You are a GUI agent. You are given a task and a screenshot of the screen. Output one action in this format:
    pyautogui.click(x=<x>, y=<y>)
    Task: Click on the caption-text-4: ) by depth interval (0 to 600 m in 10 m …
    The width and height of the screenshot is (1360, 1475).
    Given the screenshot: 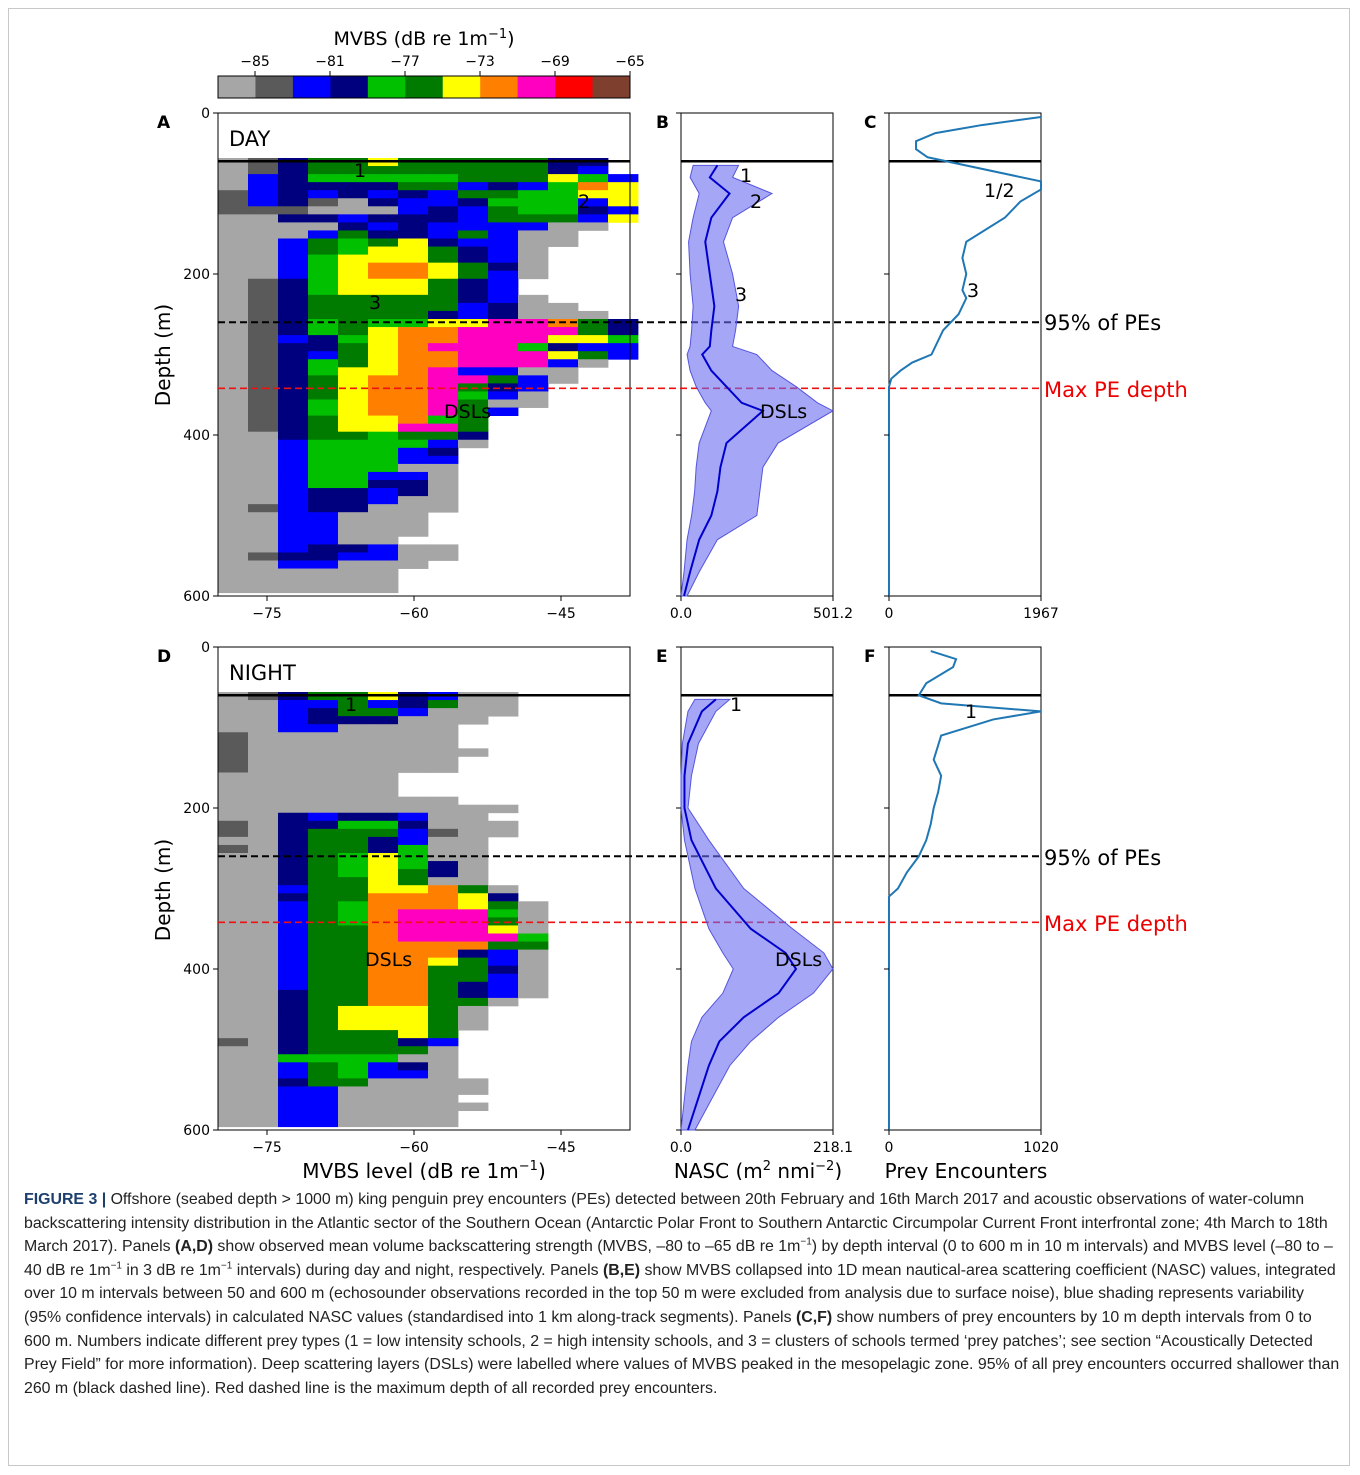 What is the action you would take?
    pyautogui.click(x=678, y=1258)
    